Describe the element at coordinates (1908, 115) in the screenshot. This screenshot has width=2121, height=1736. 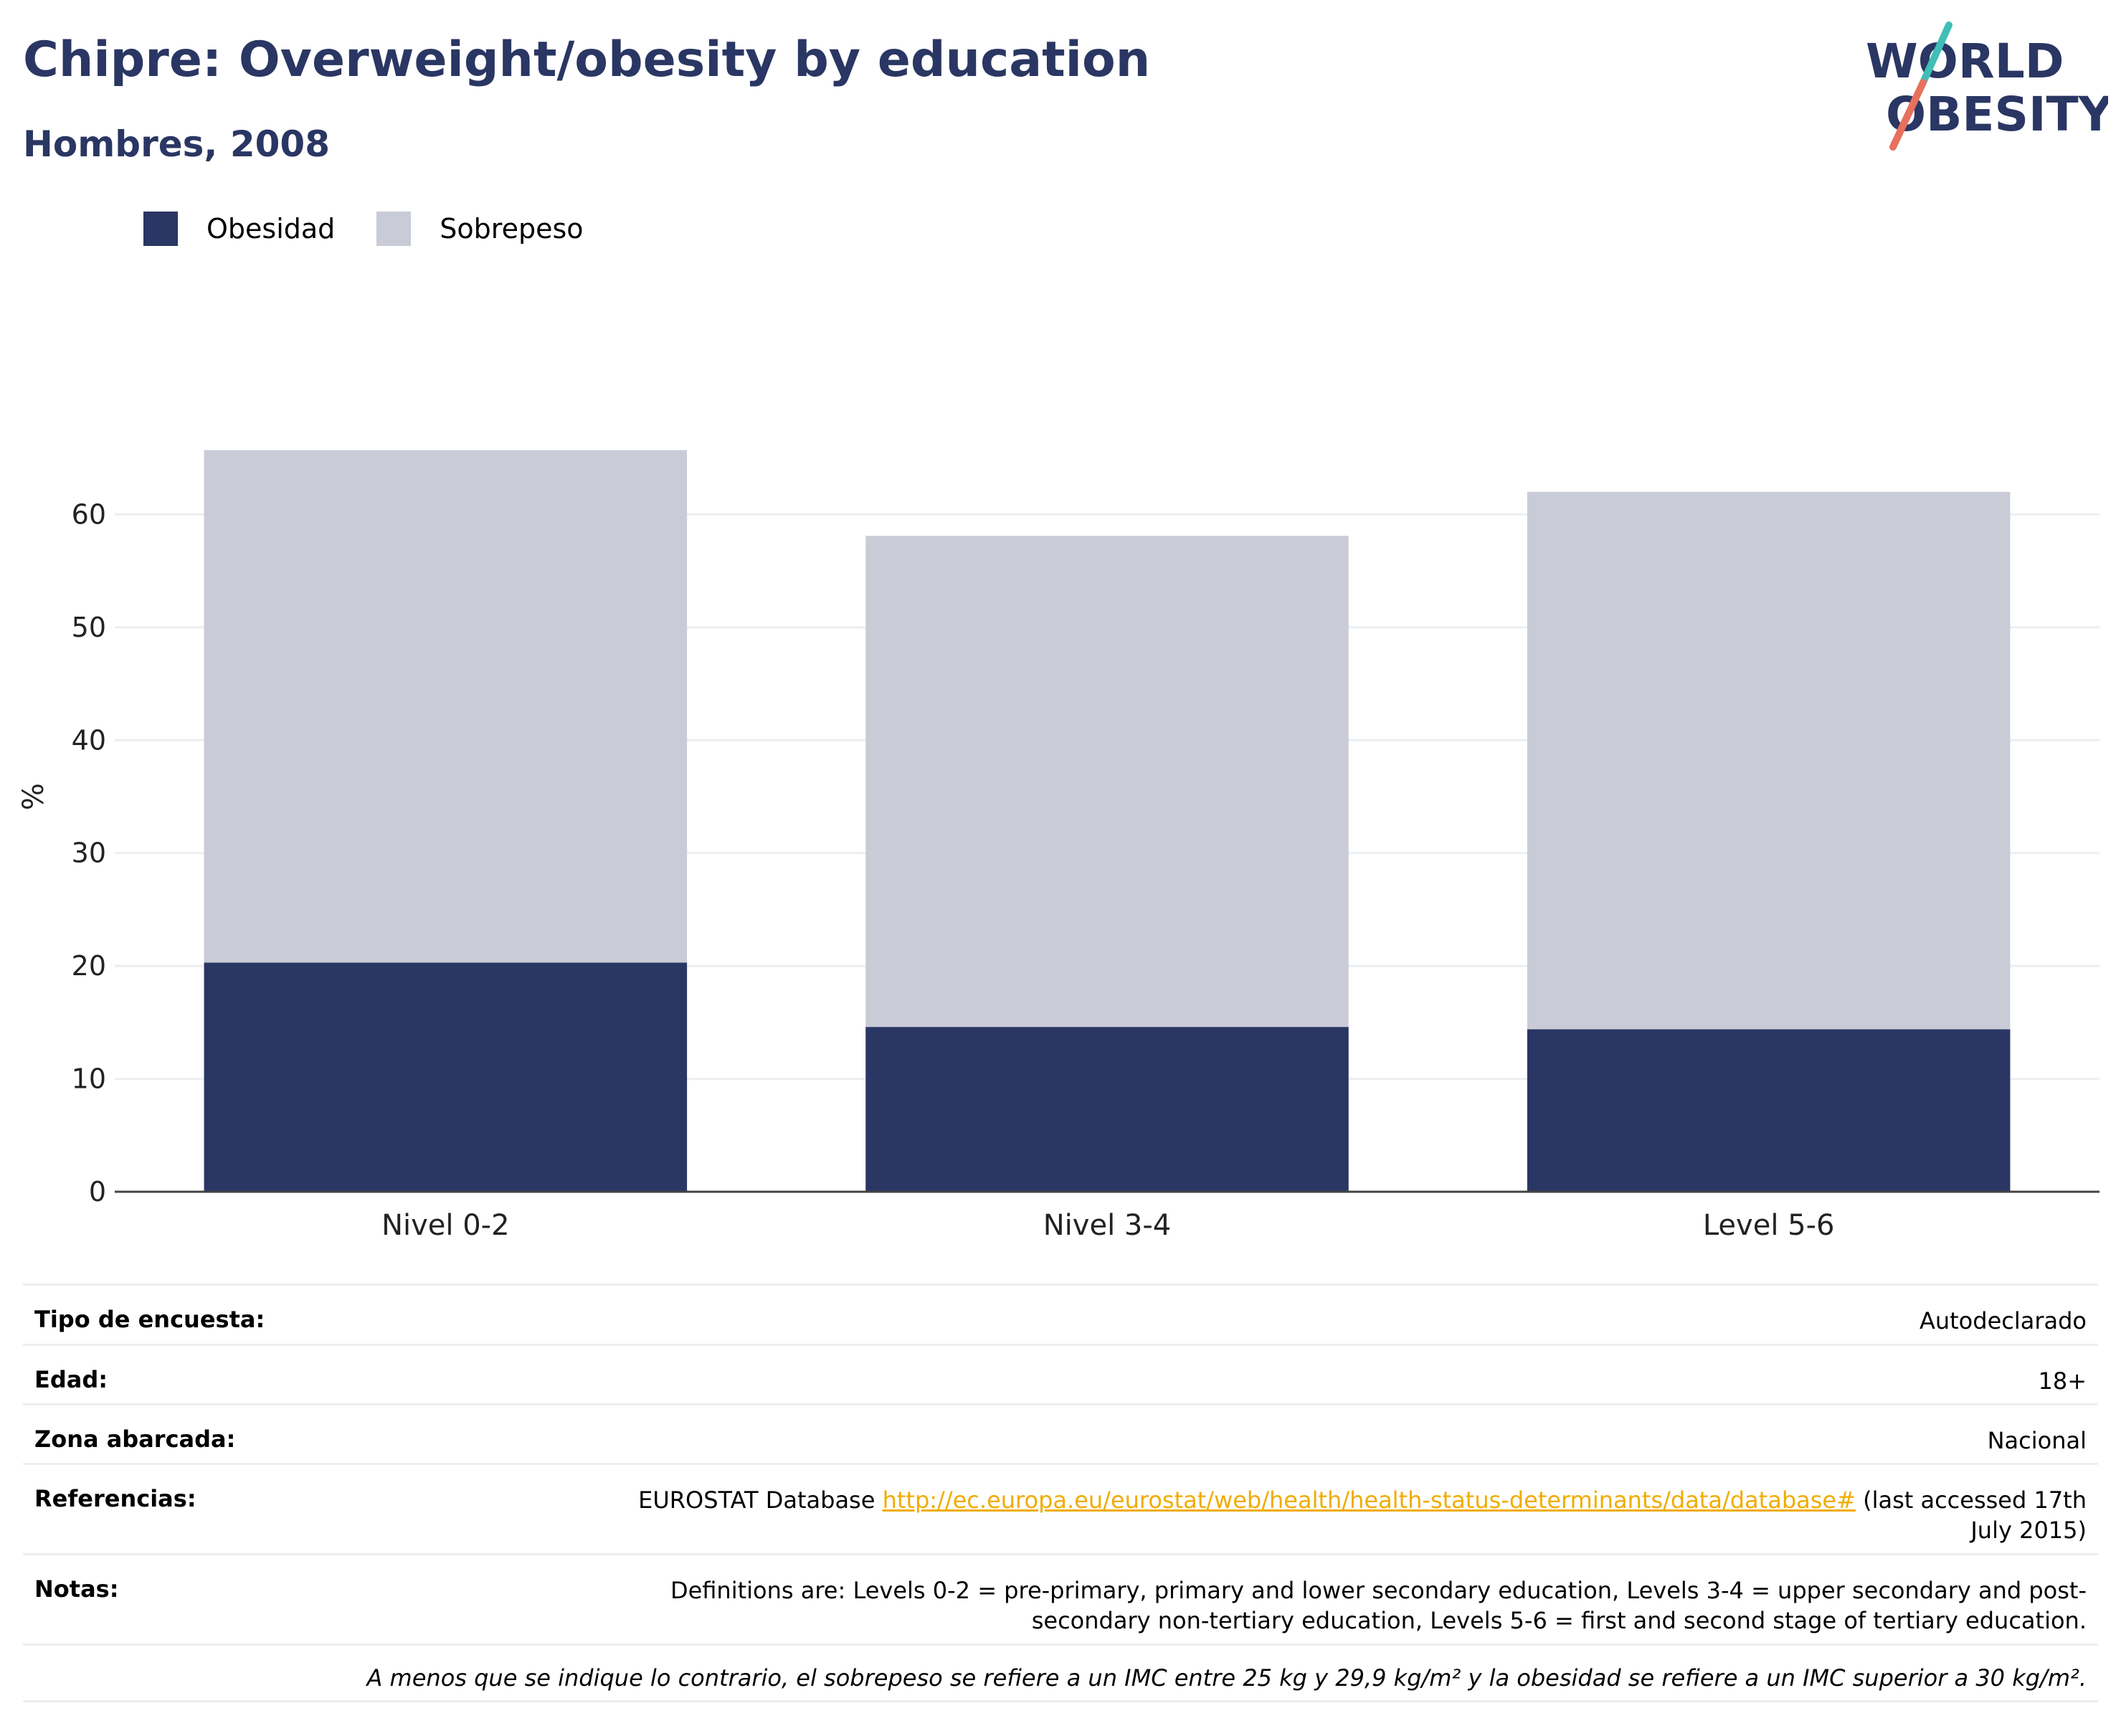
I see `logo-slash-red` at that location.